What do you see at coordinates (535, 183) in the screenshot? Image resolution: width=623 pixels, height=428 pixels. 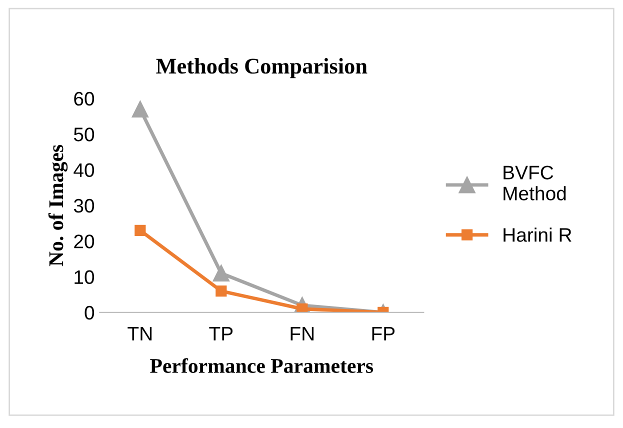 I see `legend-label: BVFC Method` at bounding box center [535, 183].